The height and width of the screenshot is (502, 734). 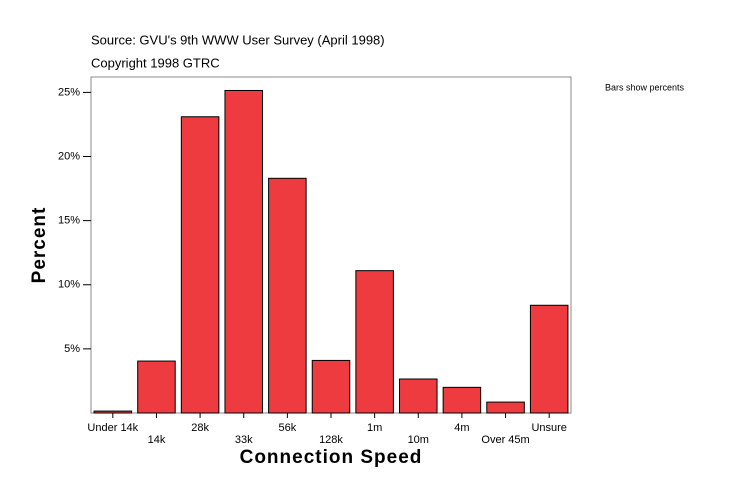 I want to click on x-tick-label: 28k, so click(x=200, y=428).